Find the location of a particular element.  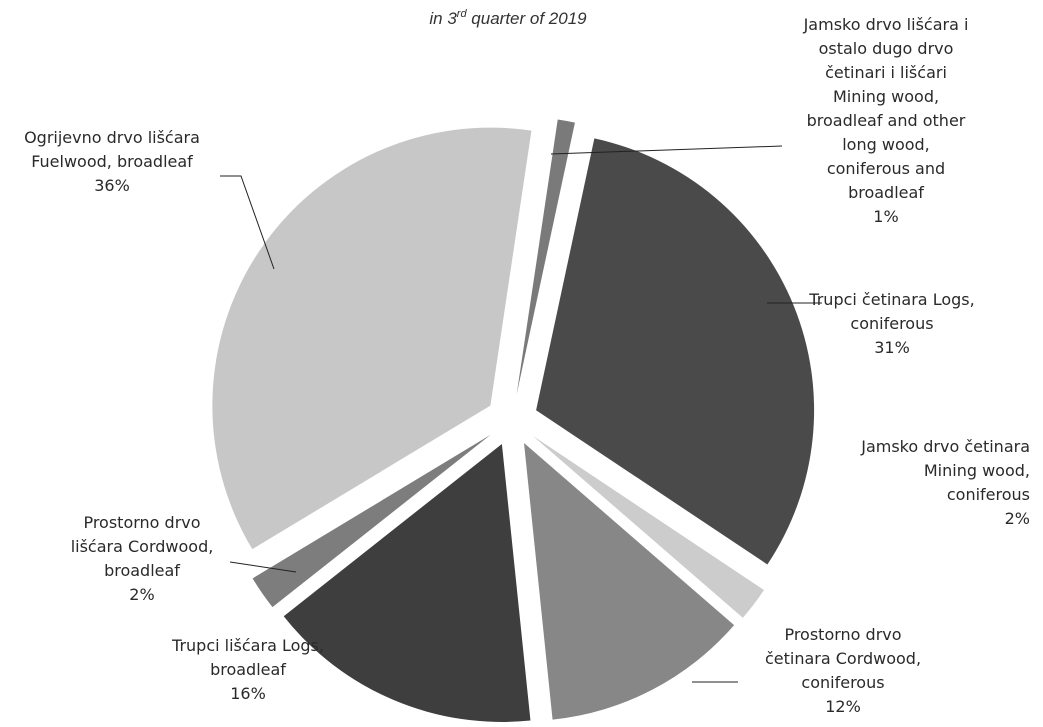

slice-label-line: ostalo dugo drvo is located at coordinates (886, 48).